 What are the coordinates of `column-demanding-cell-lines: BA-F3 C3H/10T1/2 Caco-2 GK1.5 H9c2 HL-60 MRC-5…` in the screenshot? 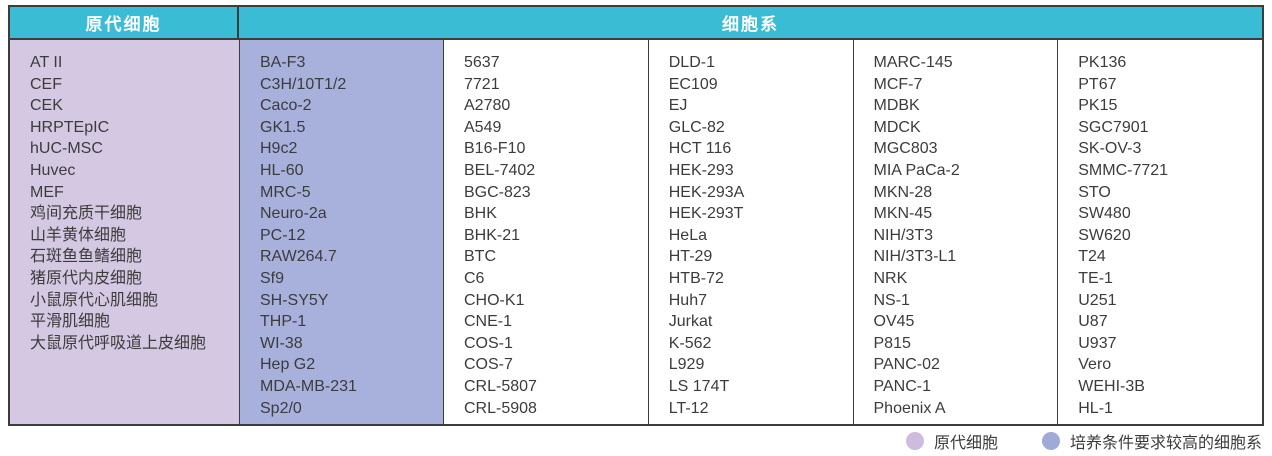 It's located at (341, 232).